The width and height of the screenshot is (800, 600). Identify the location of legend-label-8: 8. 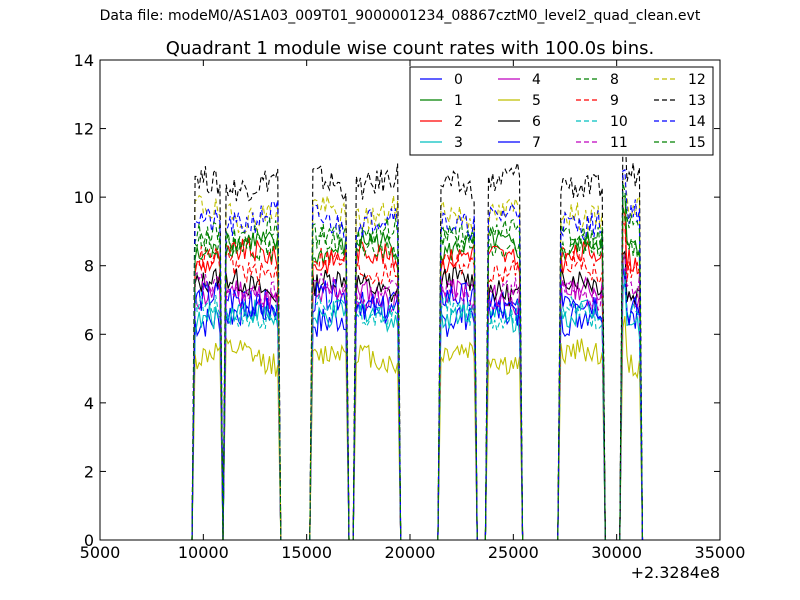
(614, 80).